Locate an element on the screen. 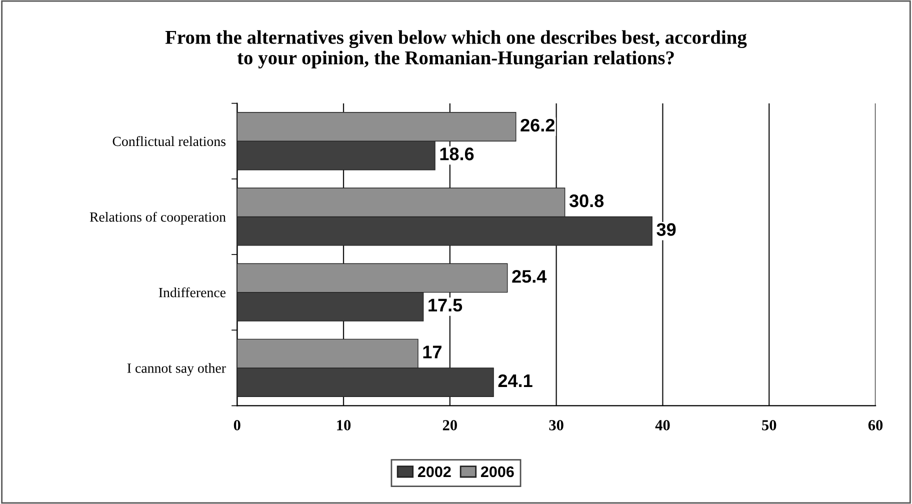 Image resolution: width=912 pixels, height=504 pixels. legend-label: 2002 is located at coordinates (434, 472).